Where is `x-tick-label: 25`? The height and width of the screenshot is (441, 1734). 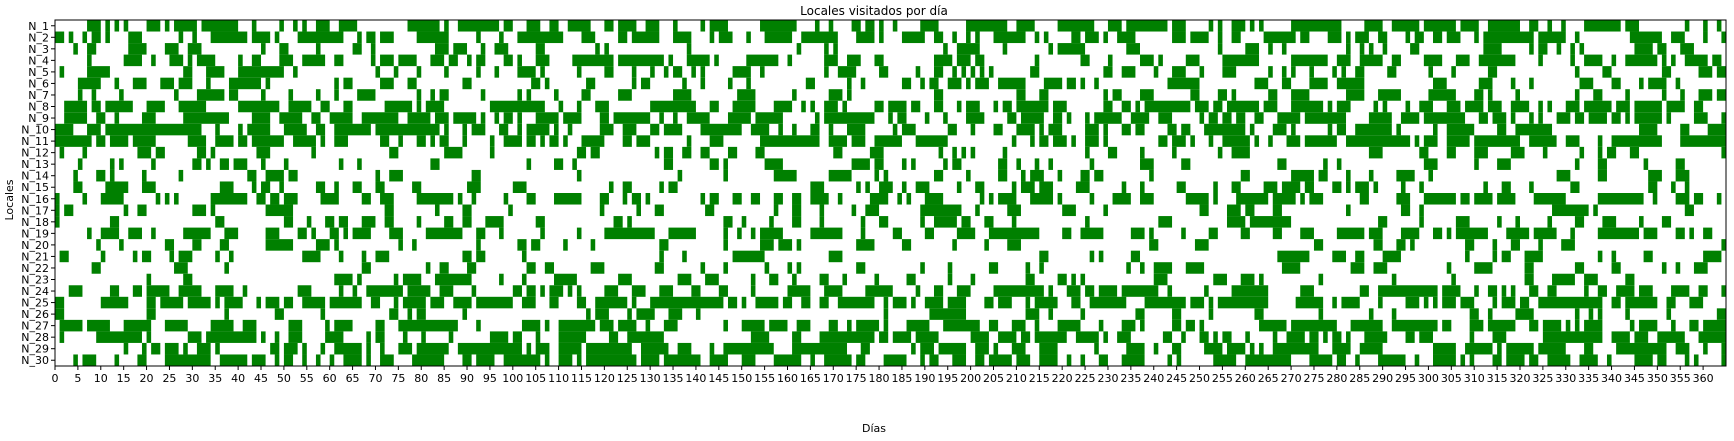
x-tick-label: 25 is located at coordinates (169, 378).